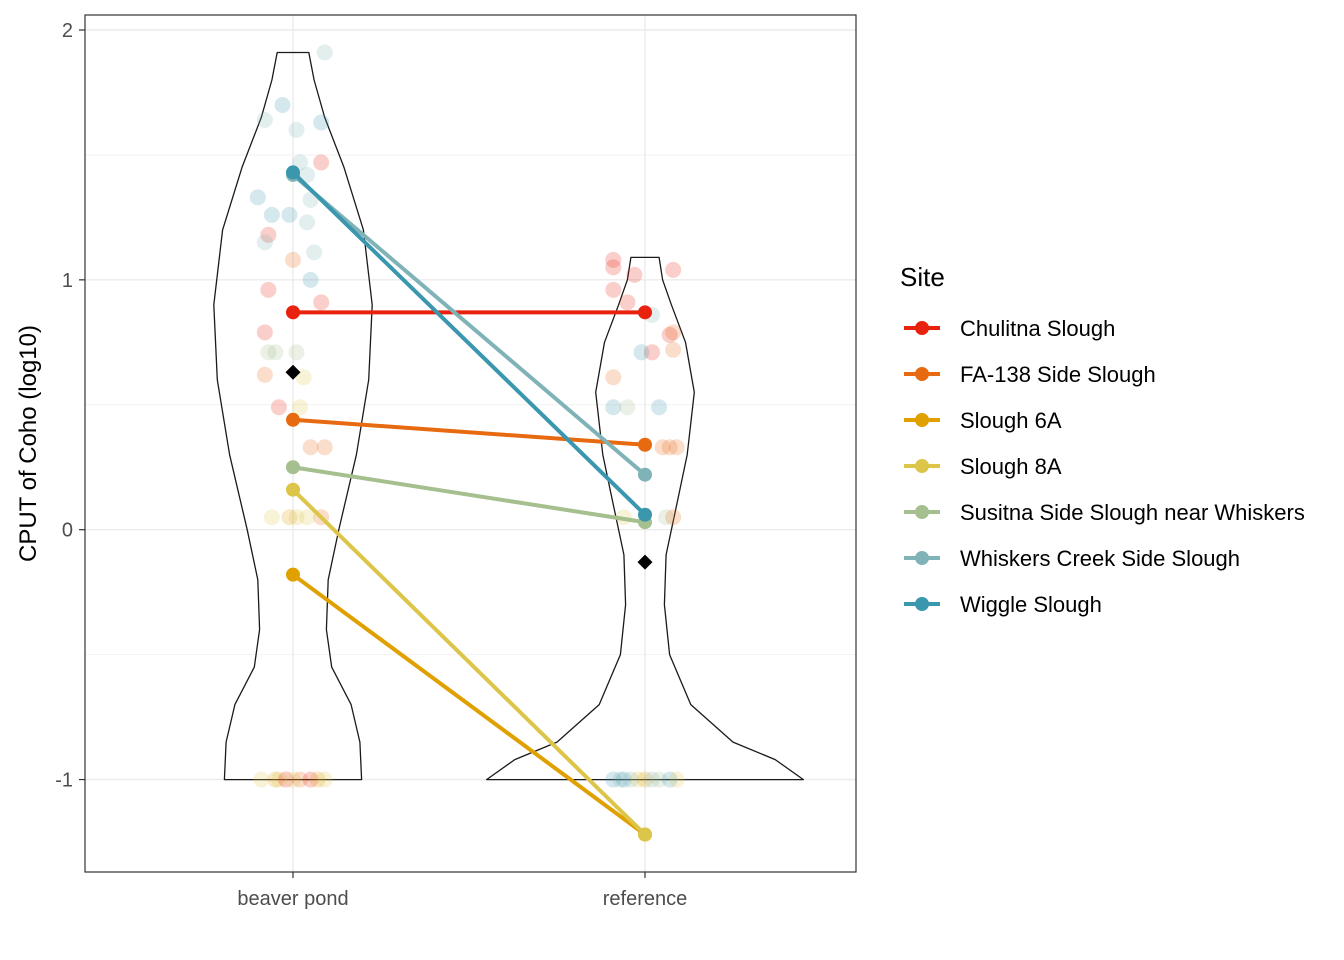 This screenshot has width=1344, height=960. I want to click on violin-reference, so click(645, 518).